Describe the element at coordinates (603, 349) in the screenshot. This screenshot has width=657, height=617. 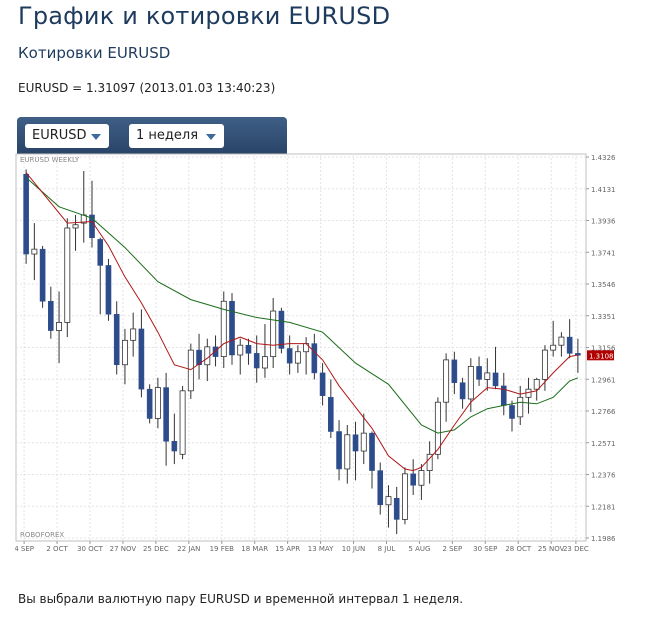
I see `y-tick-label: 1.3156` at that location.